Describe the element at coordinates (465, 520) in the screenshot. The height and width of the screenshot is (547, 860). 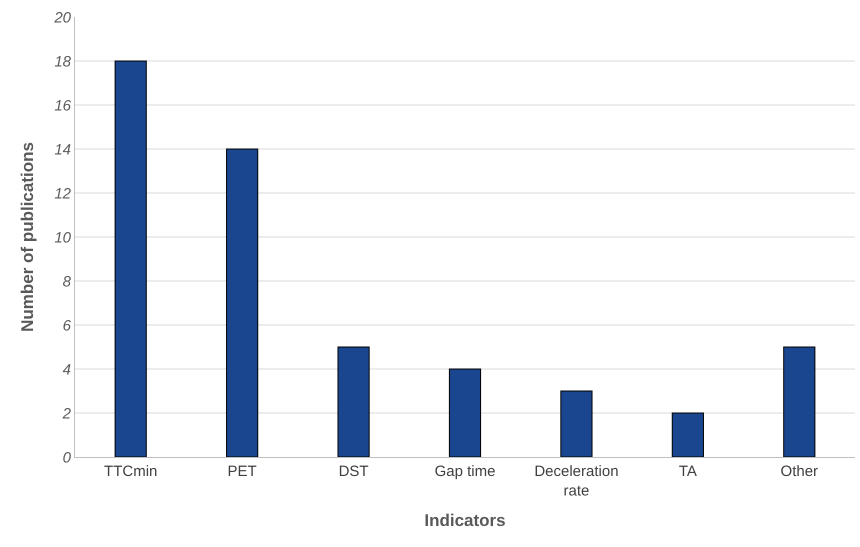
I see `x-axis-title: Indicators` at that location.